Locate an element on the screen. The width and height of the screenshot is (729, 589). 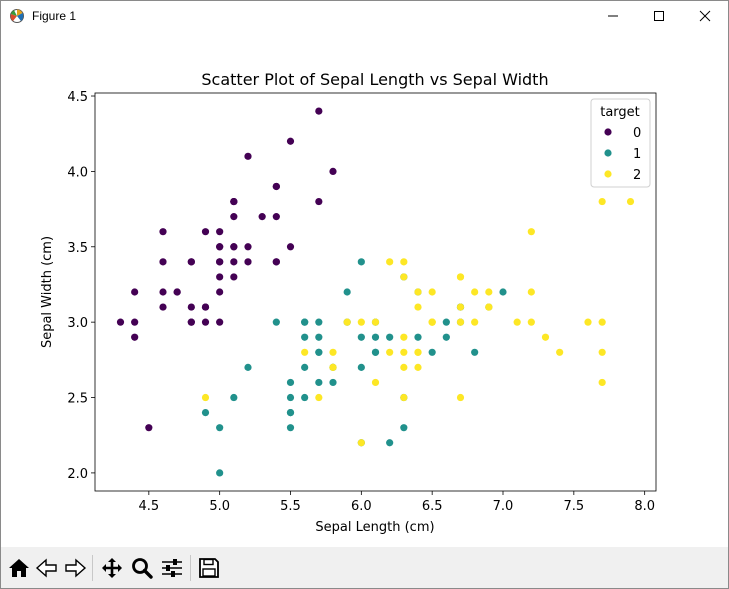
x-axis-label: Sepal Length (cm) is located at coordinates (374, 527).